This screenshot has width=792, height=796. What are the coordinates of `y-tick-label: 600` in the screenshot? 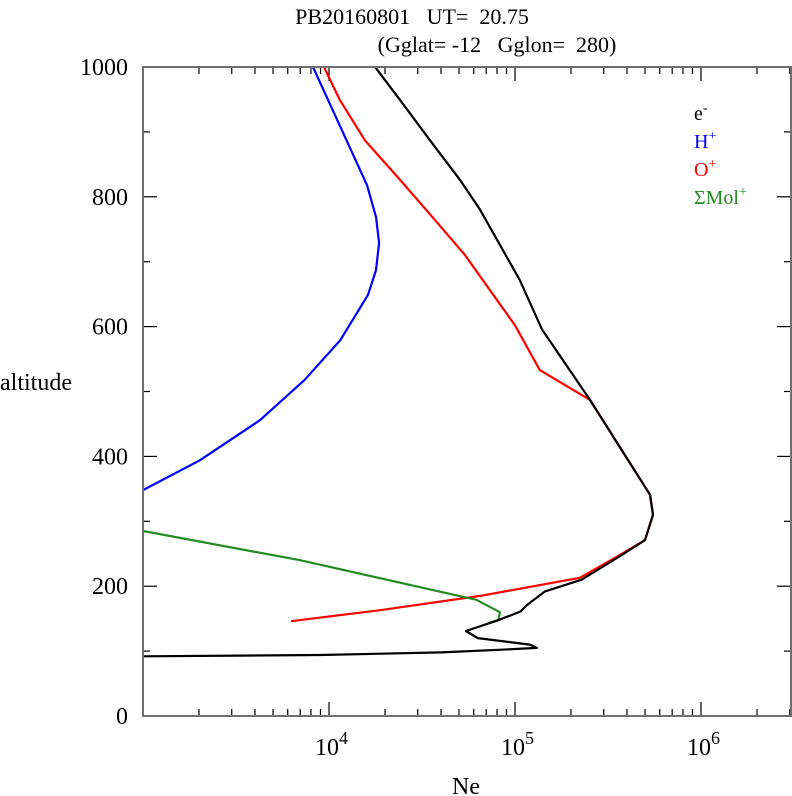 It's located at (110, 328).